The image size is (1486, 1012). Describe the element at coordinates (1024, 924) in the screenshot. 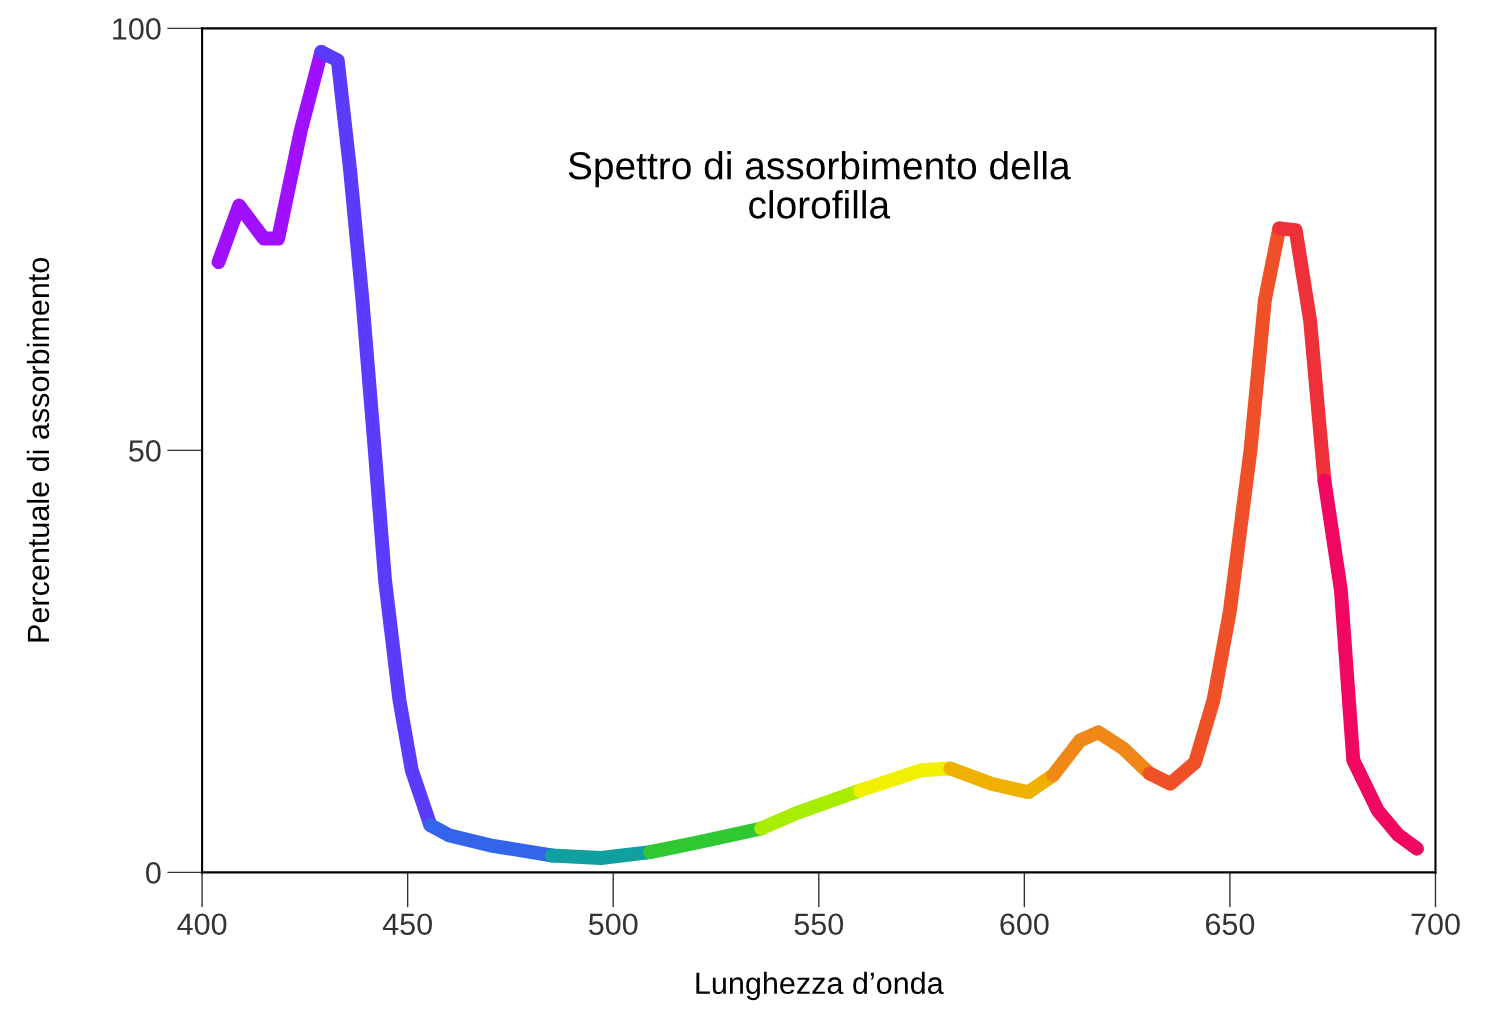

I see `x-tick-label: 600` at that location.